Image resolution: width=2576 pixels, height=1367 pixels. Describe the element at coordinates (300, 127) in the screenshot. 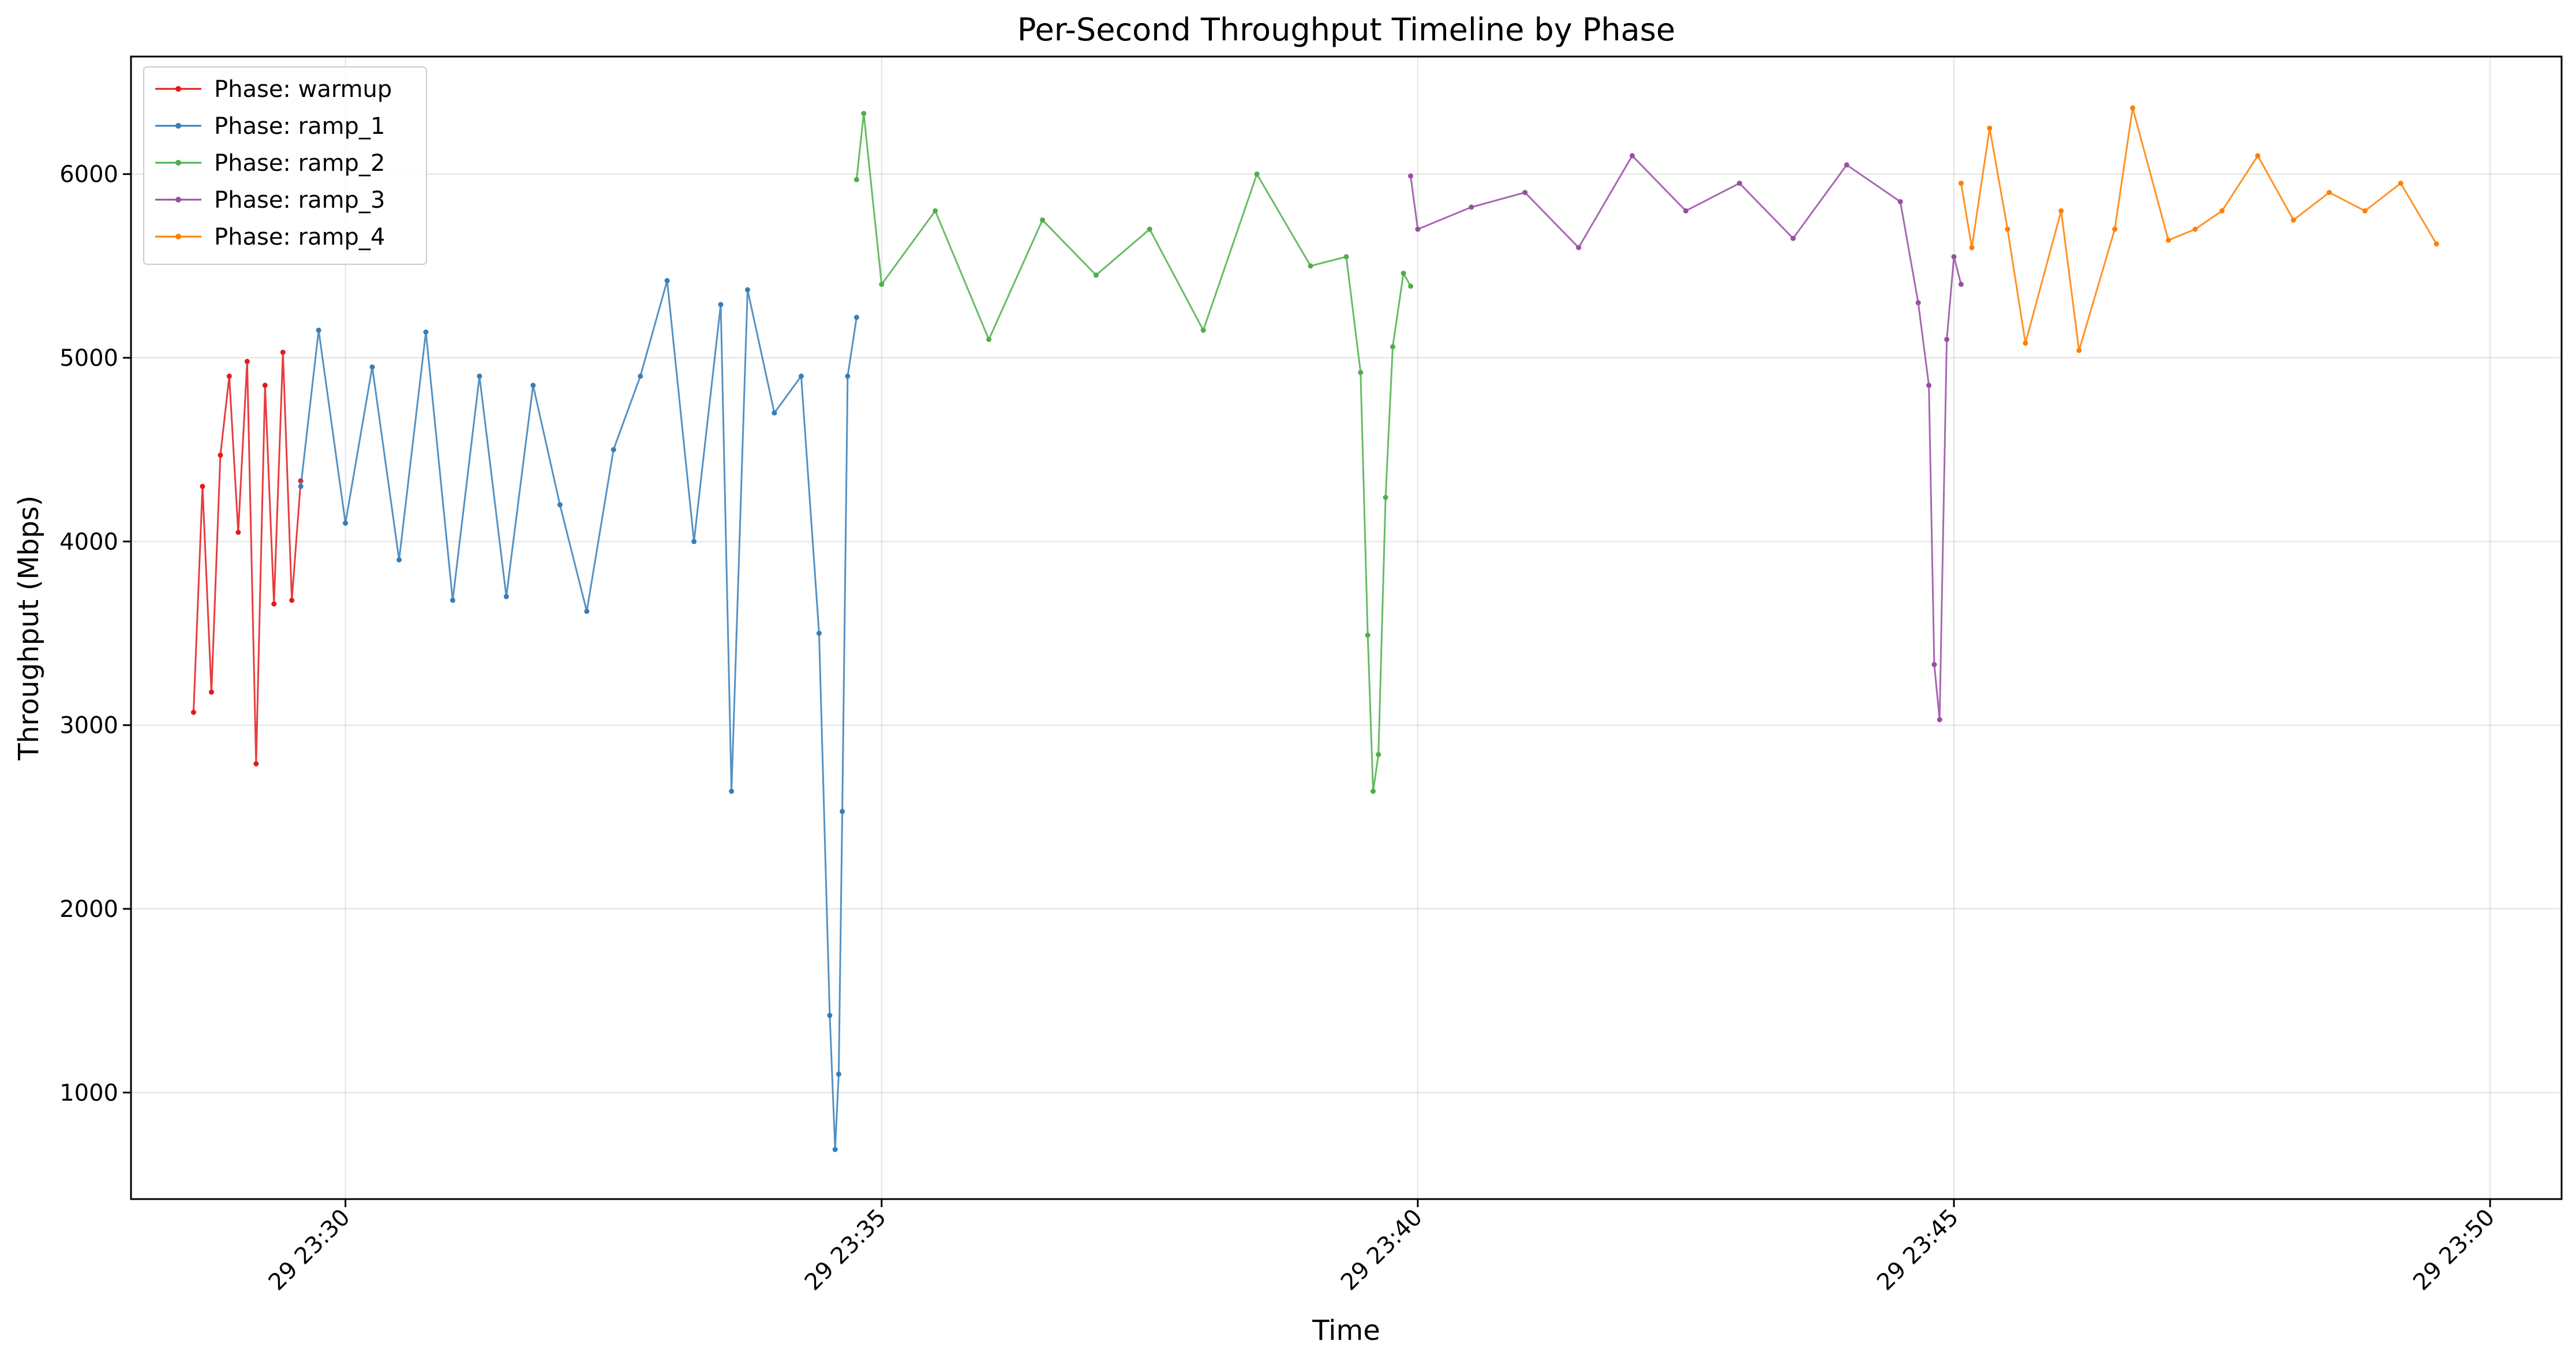

I see `legend-entry: Phase: ramp_1` at that location.